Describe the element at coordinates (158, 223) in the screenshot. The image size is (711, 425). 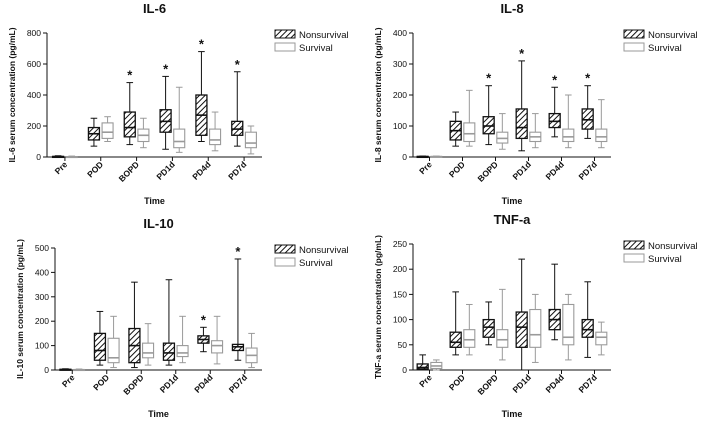
I see `panel-title: IL-10` at that location.